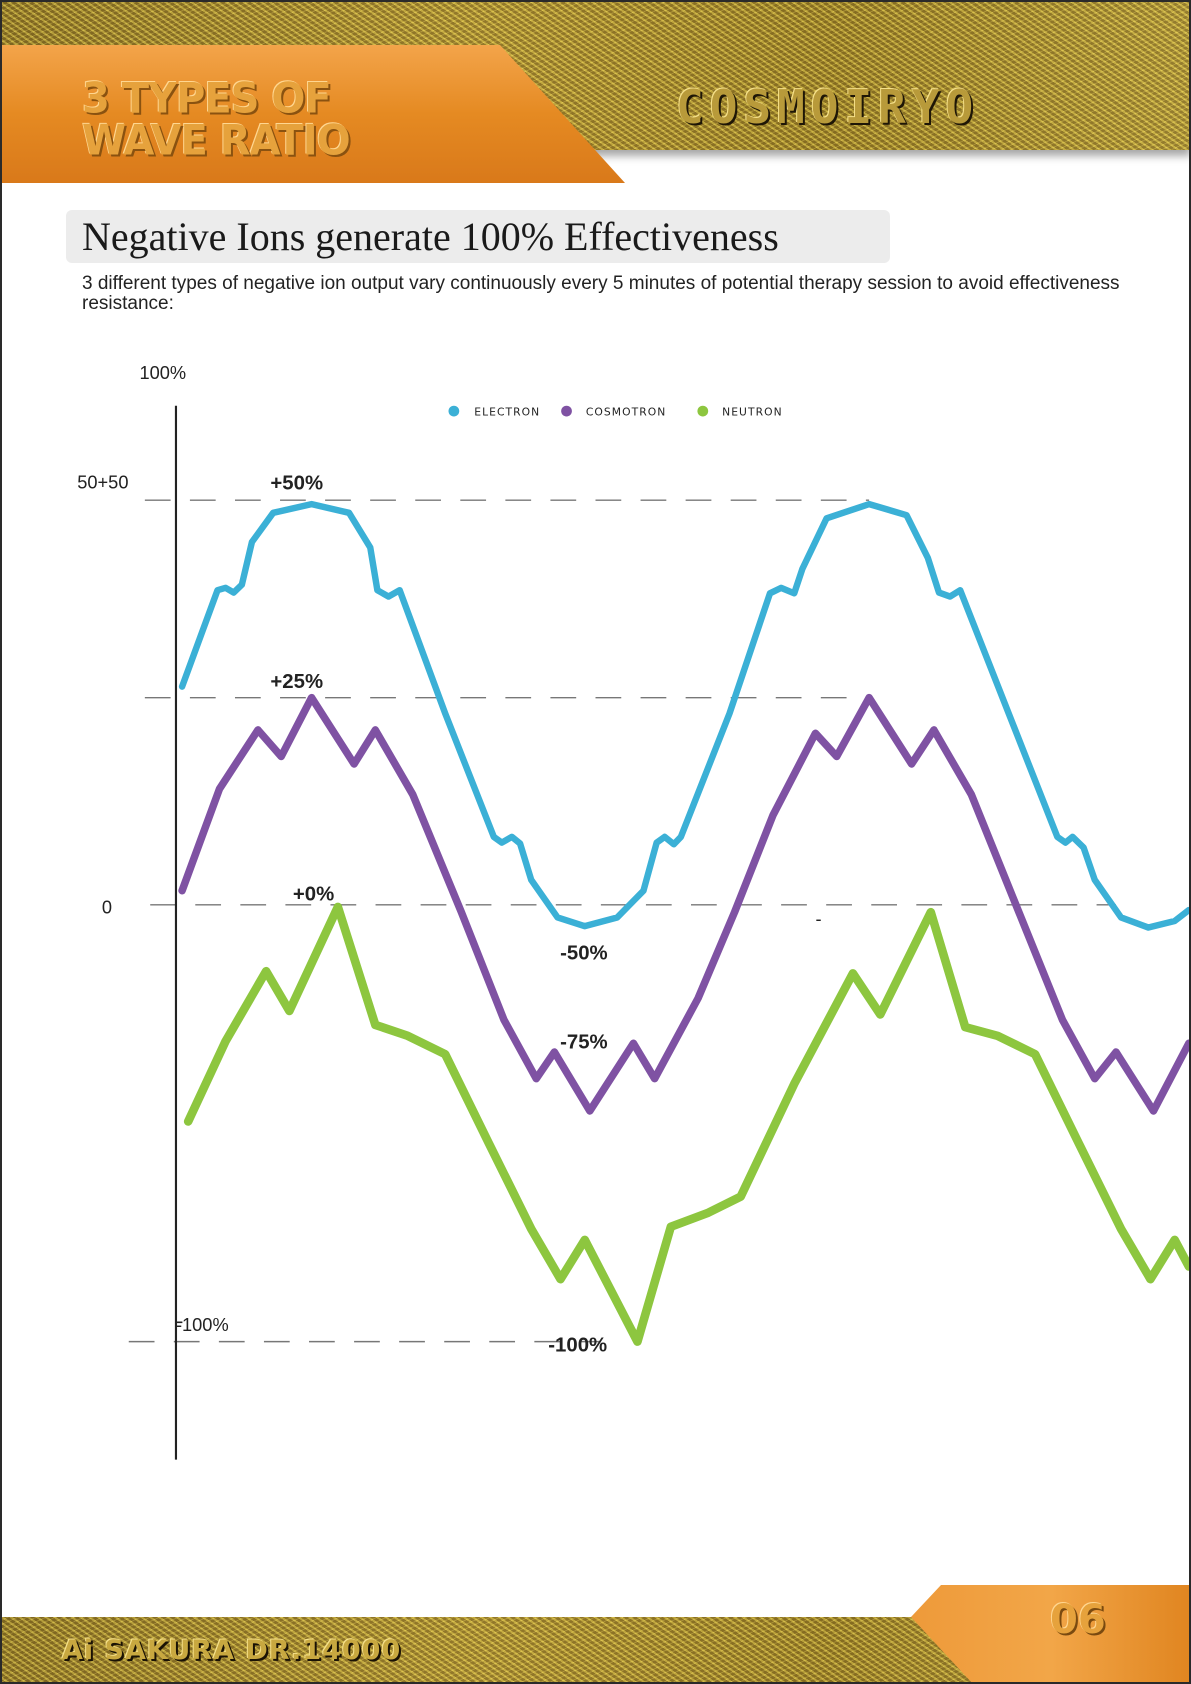  Describe the element at coordinates (296, 483) in the screenshot. I see `annotation: +50%` at that location.